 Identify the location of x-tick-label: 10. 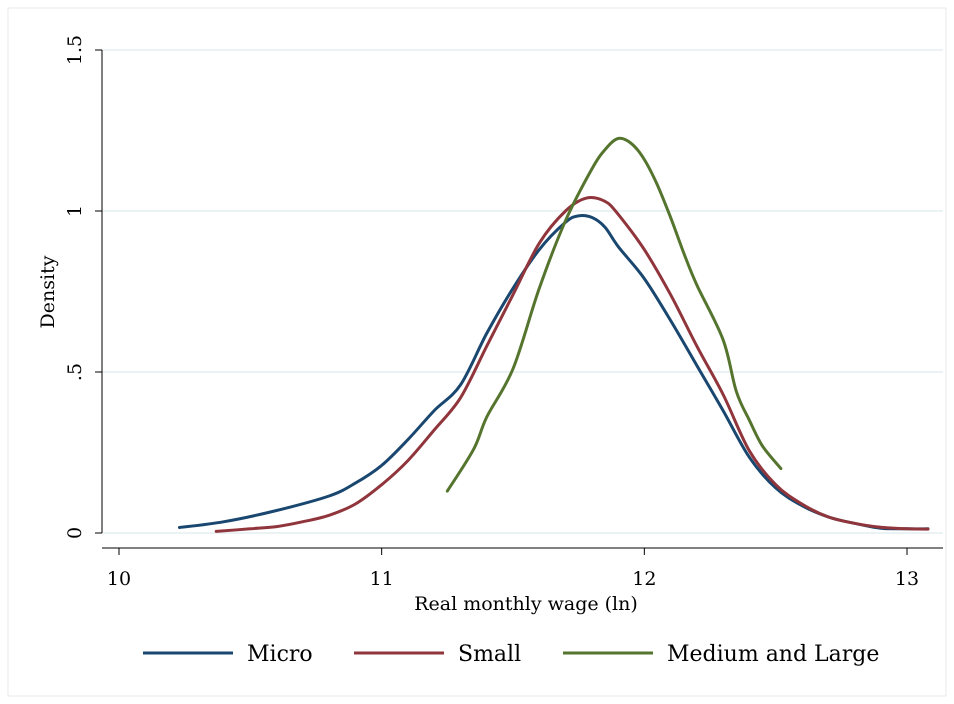
(119, 579).